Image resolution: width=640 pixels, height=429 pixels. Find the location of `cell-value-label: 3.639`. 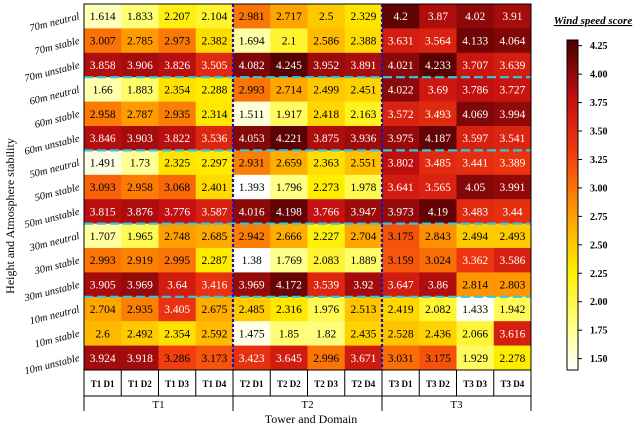

cell-value-label: 3.639 is located at coordinates (512, 66).